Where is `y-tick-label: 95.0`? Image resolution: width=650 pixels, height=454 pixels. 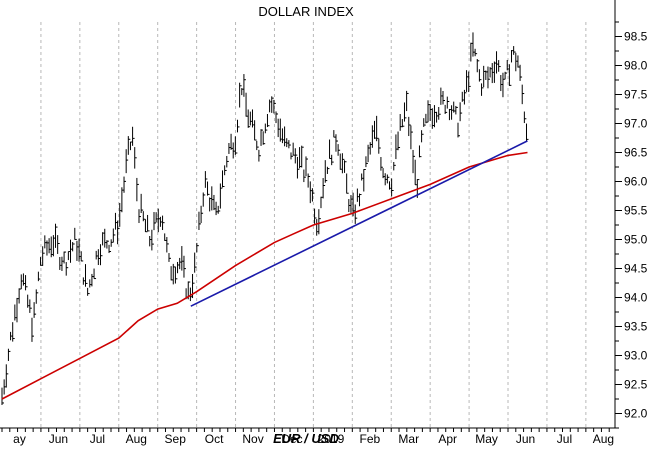
y-tick-label: 95.0 is located at coordinates (636, 240).